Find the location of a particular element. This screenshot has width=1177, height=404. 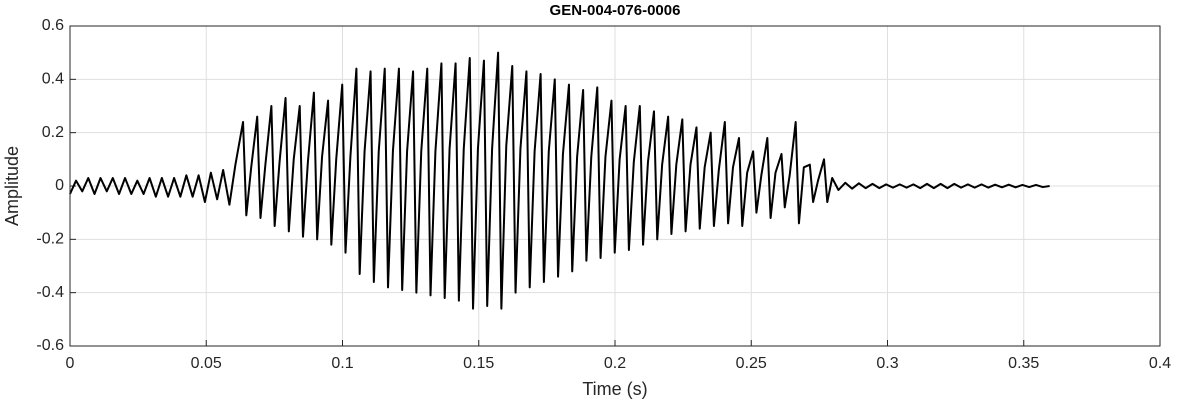

x-tick-label: 0.2 is located at coordinates (615, 363).